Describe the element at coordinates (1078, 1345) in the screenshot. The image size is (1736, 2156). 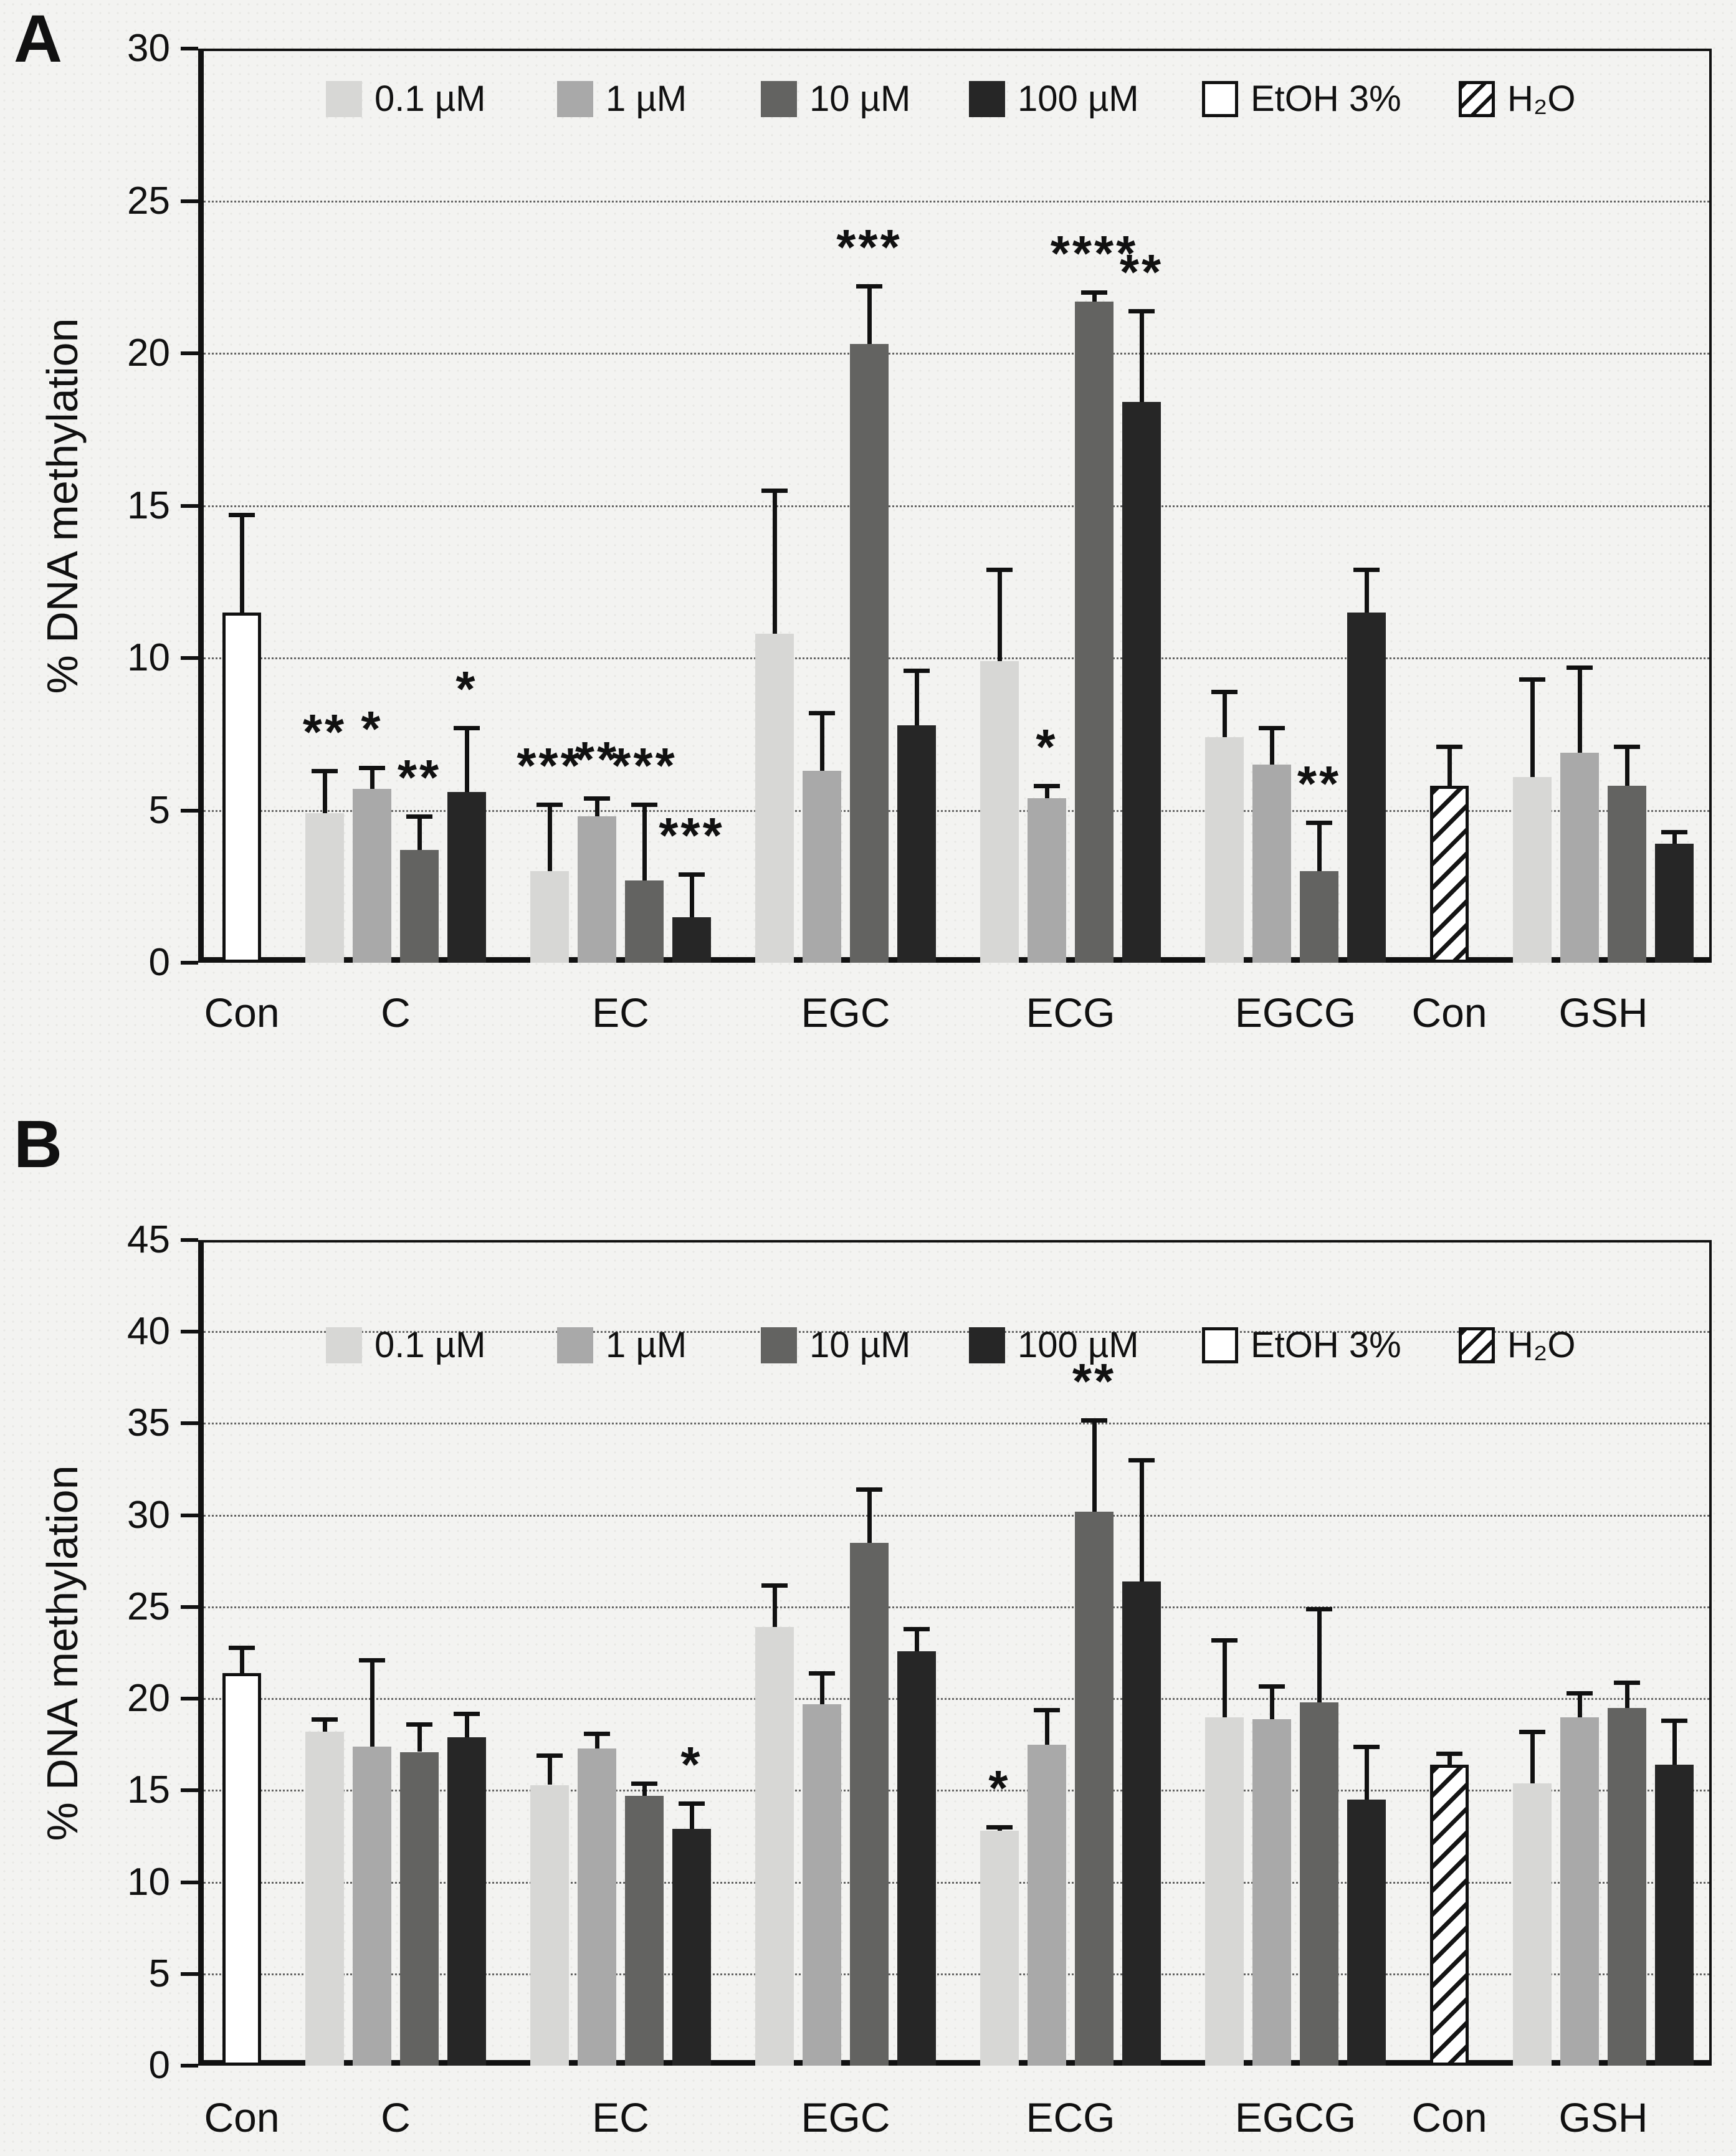
I see `legend-label: 100 µM` at that location.